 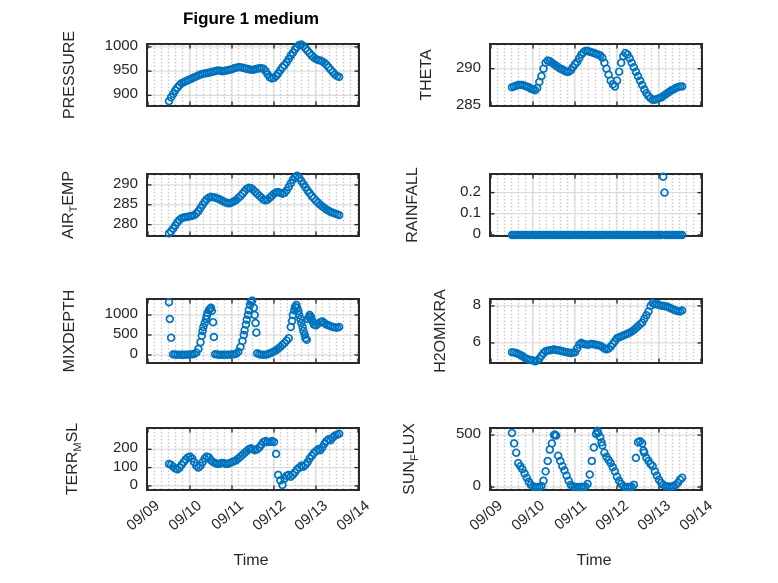 I want to click on h2omixra-plot-area, so click(x=596, y=332).